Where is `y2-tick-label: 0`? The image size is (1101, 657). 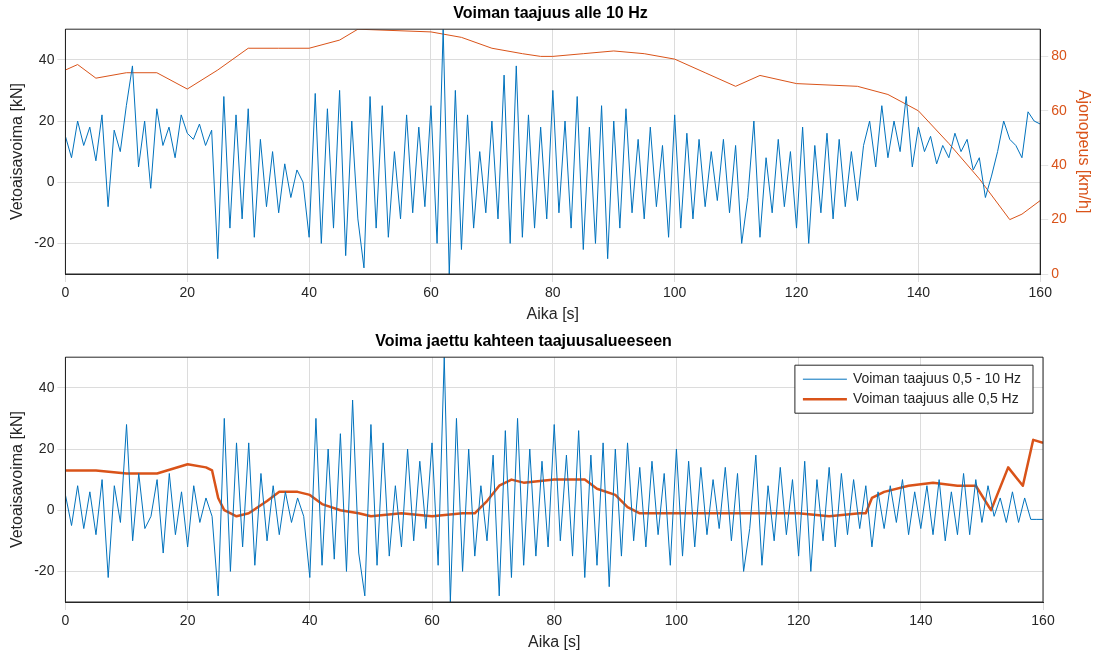
y2-tick-label: 0 is located at coordinates (1055, 272).